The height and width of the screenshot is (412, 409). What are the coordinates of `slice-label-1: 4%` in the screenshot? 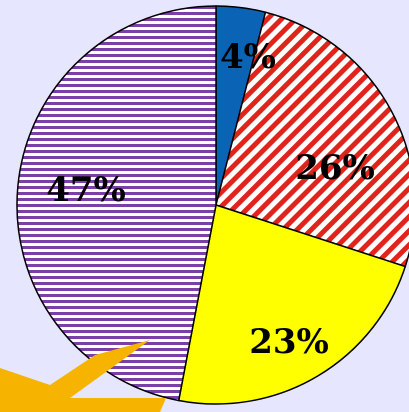 It's located at (248, 57).